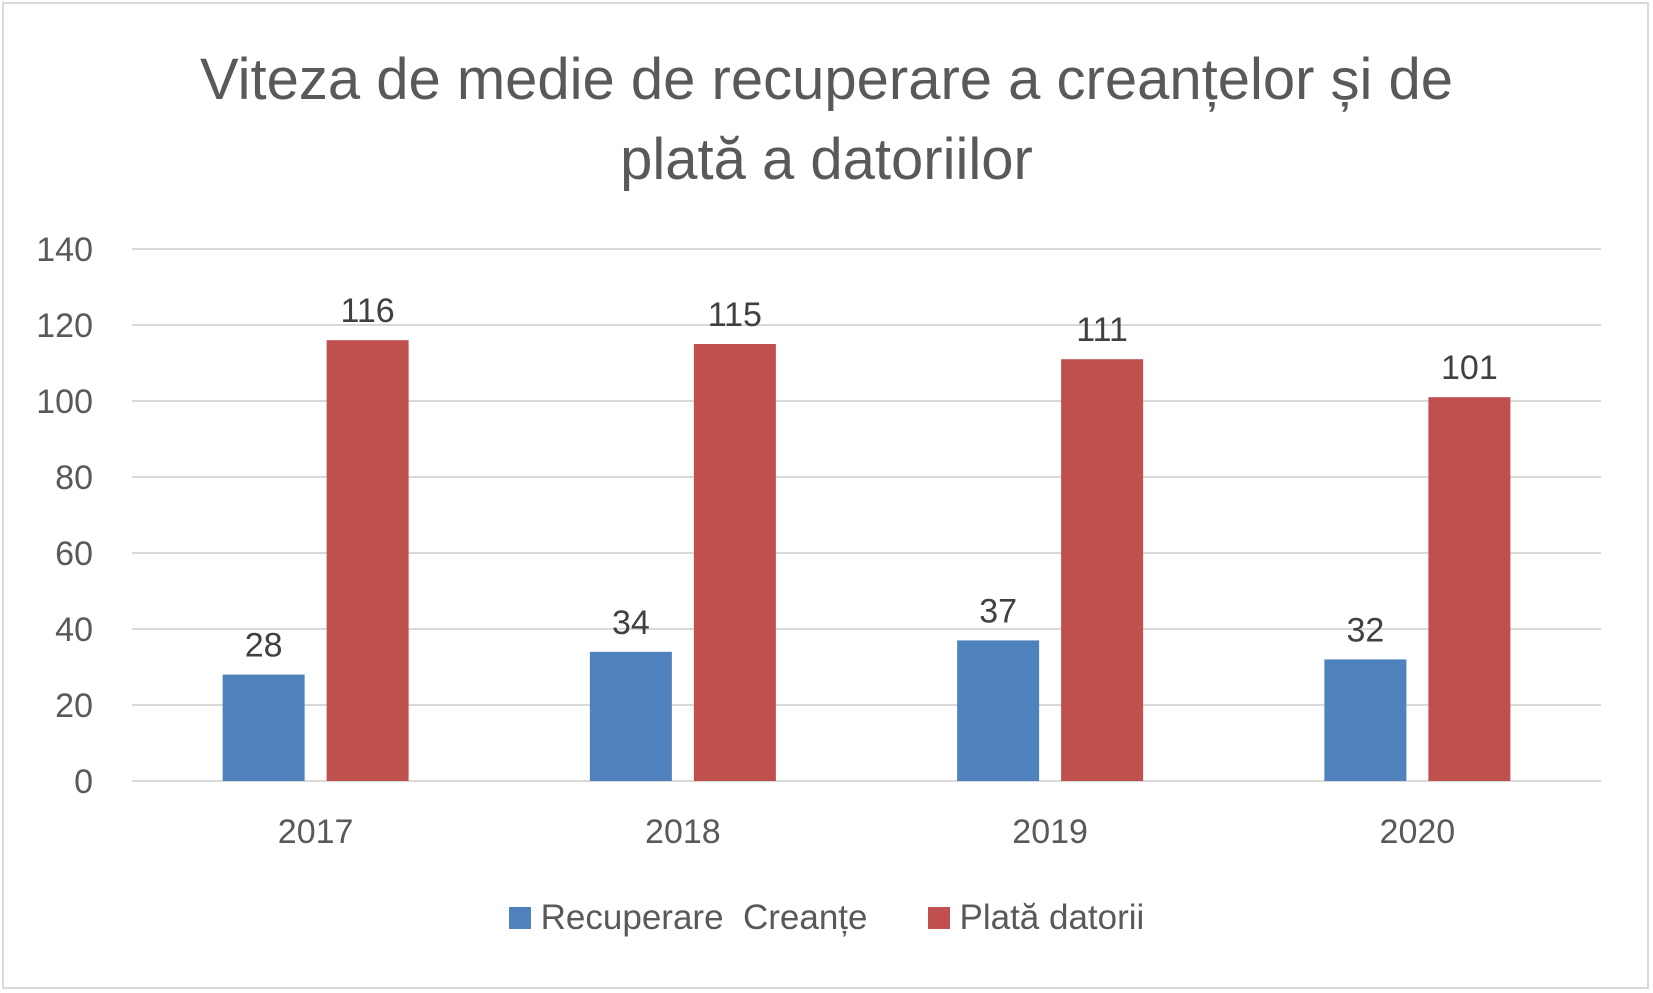  What do you see at coordinates (1050, 832) in the screenshot?
I see `x-tick-label-2019: 2019` at bounding box center [1050, 832].